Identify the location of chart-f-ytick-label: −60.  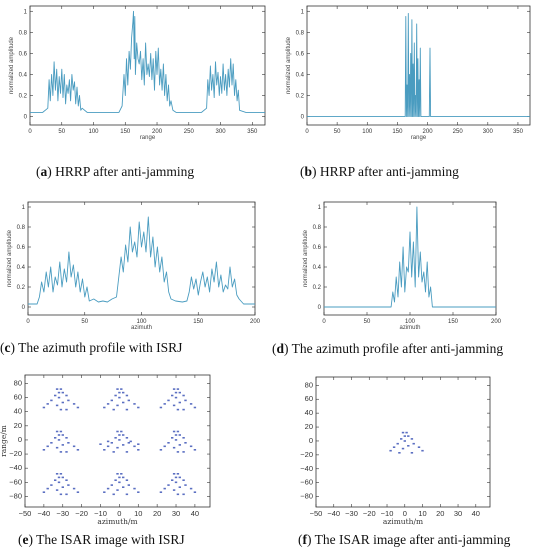
(306, 482).